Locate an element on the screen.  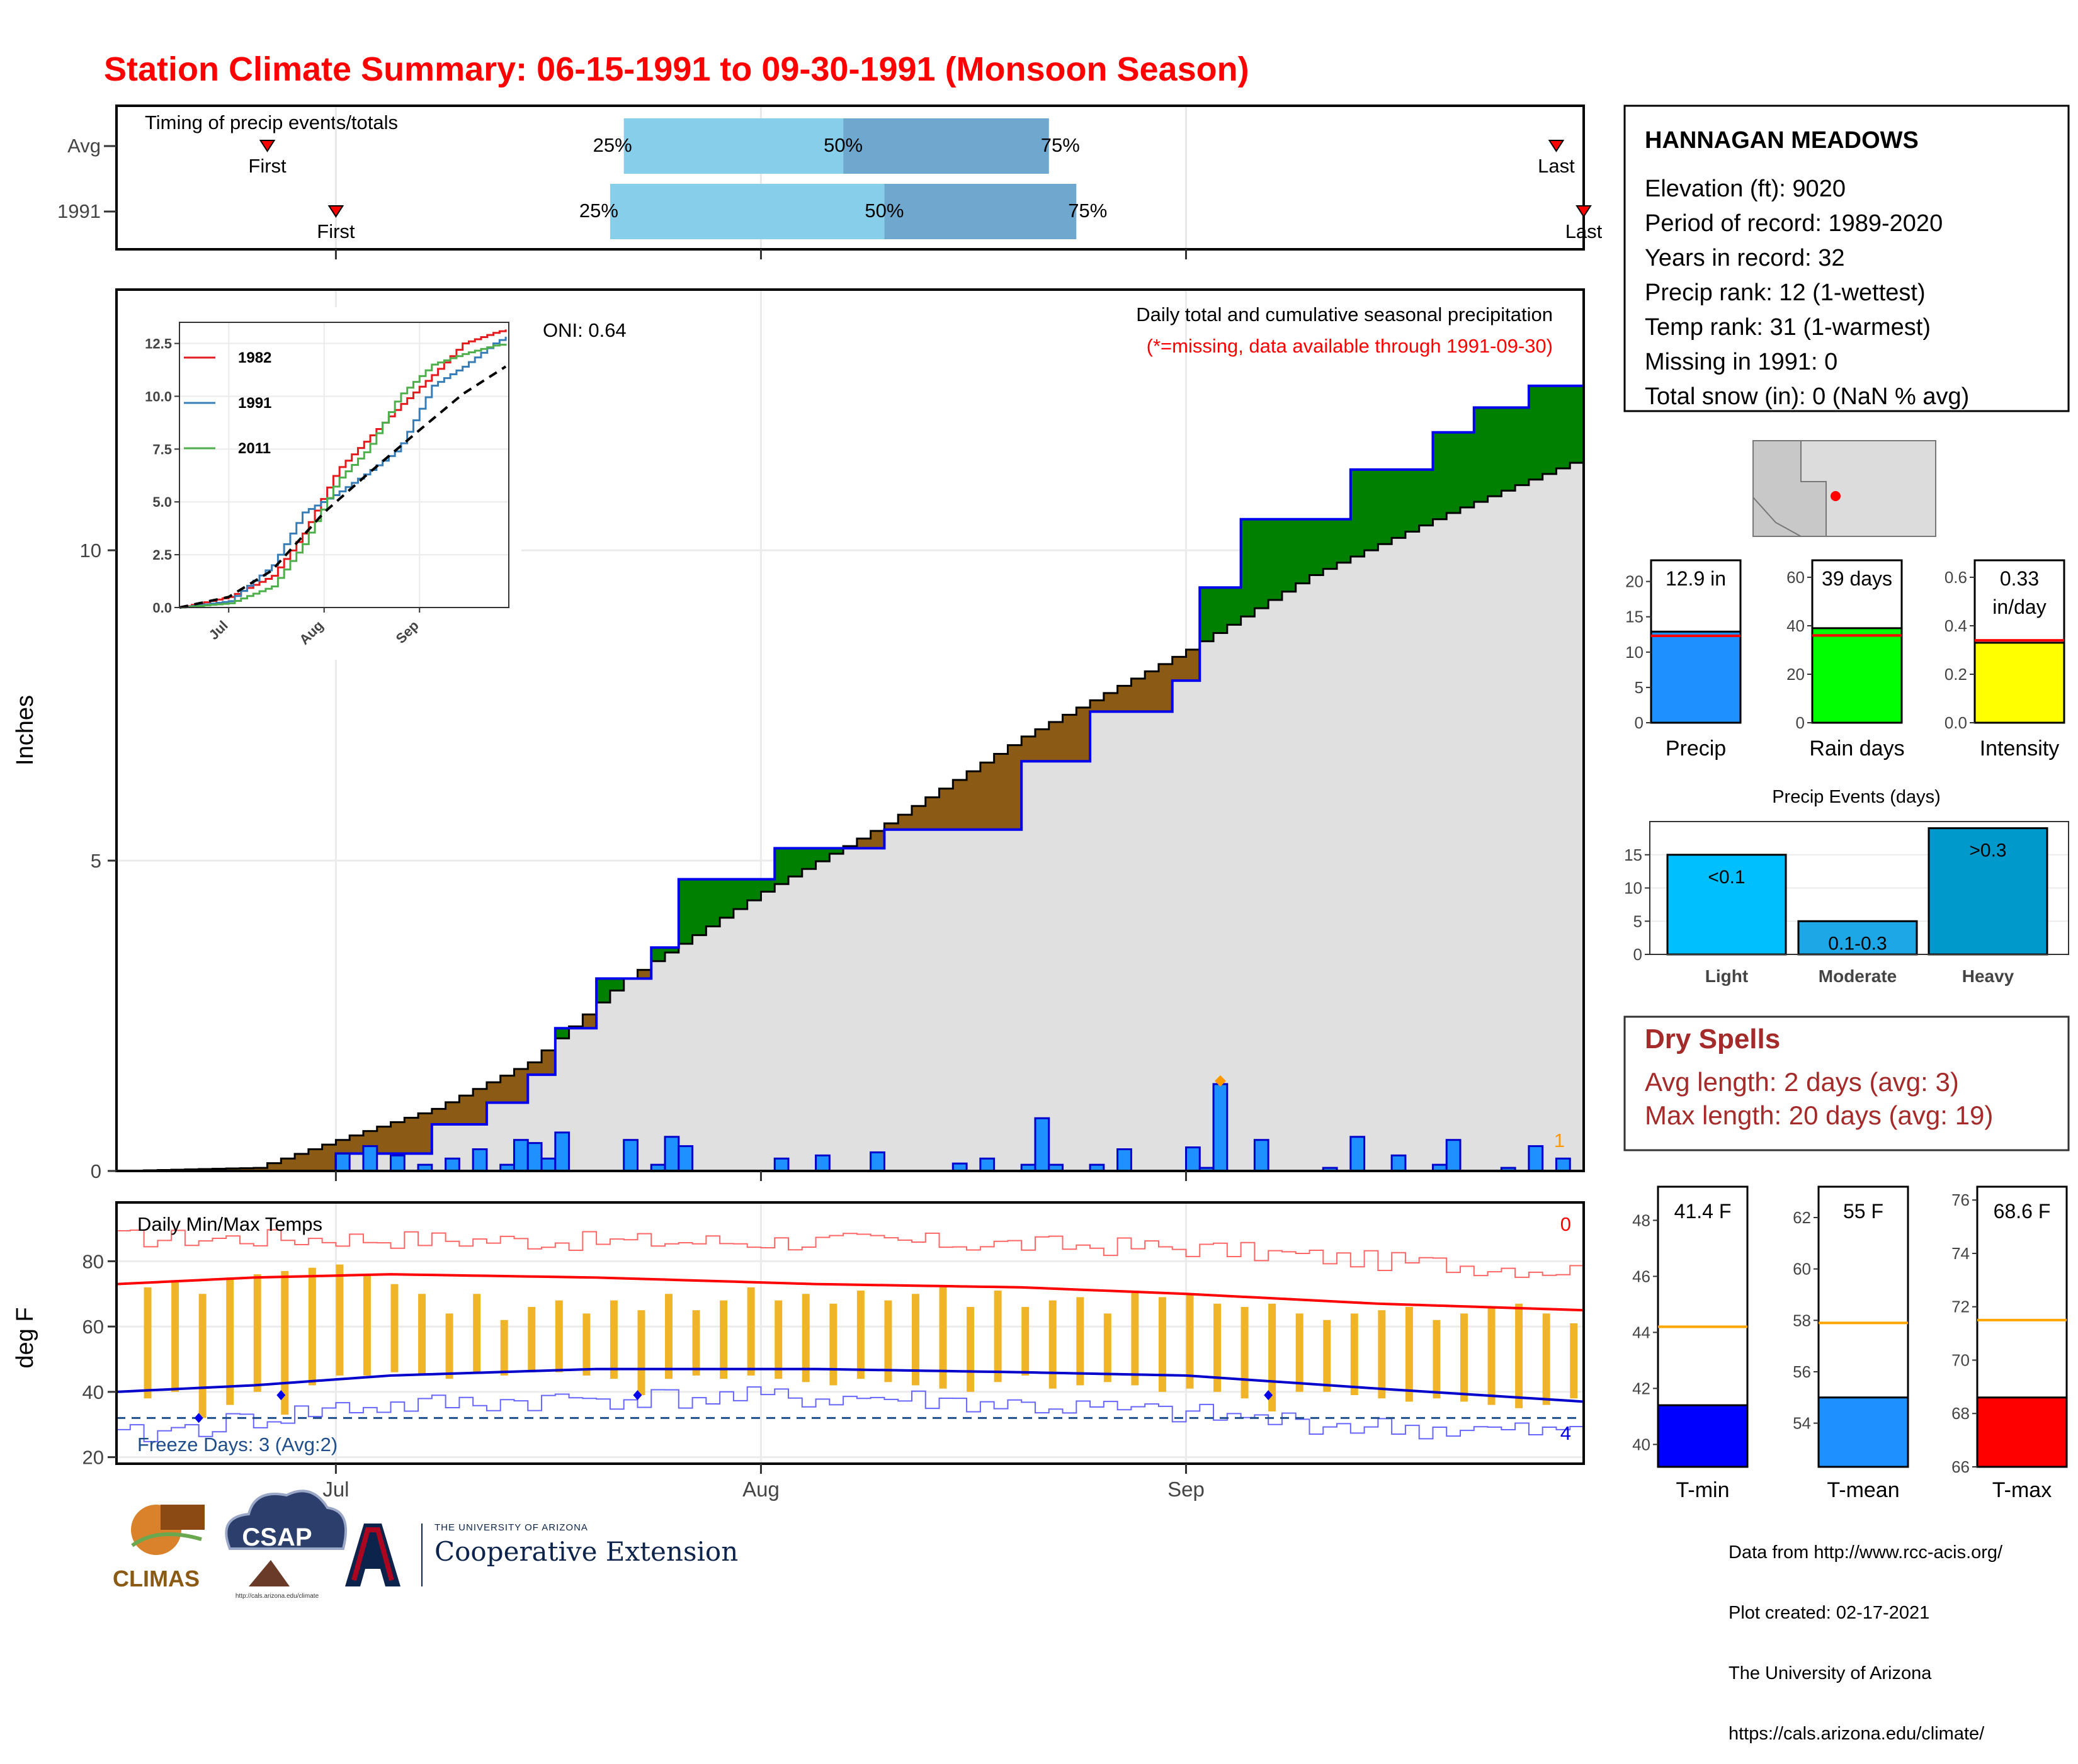
temp-y-tick: 58 is located at coordinates (1802, 1320).